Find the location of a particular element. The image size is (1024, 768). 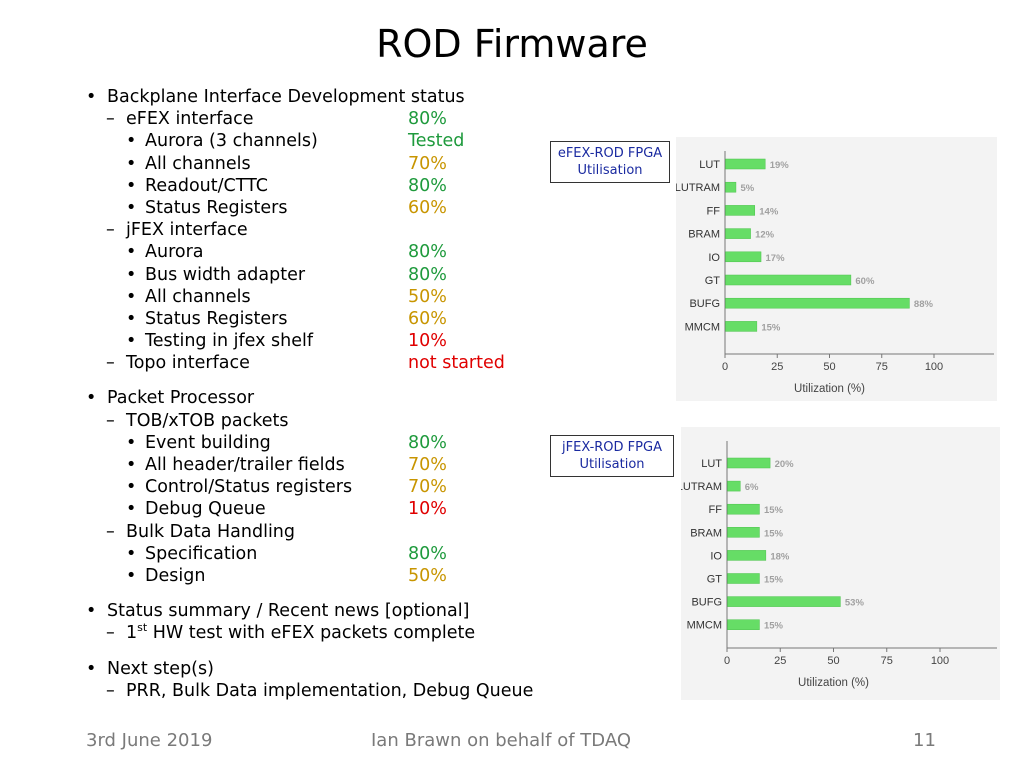

bullet-text: – eFEX interface is located at coordinates (180, 119).